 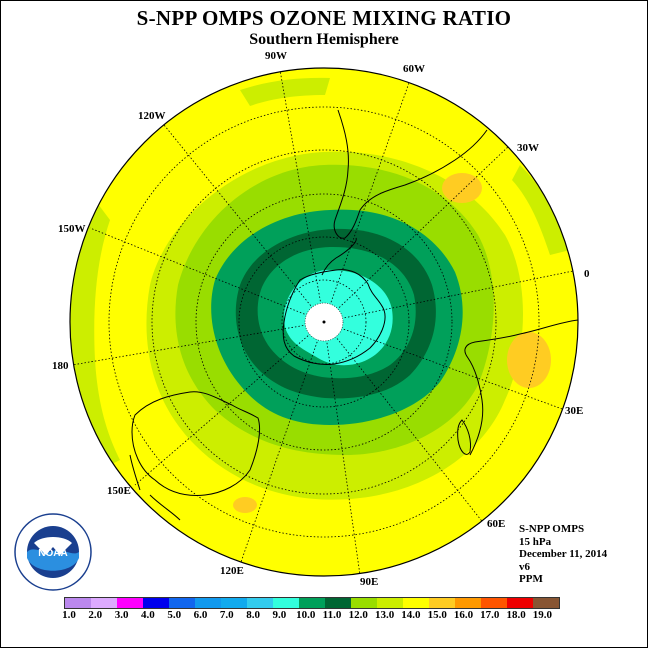 I want to click on lon-label: 60W, so click(x=414, y=69).